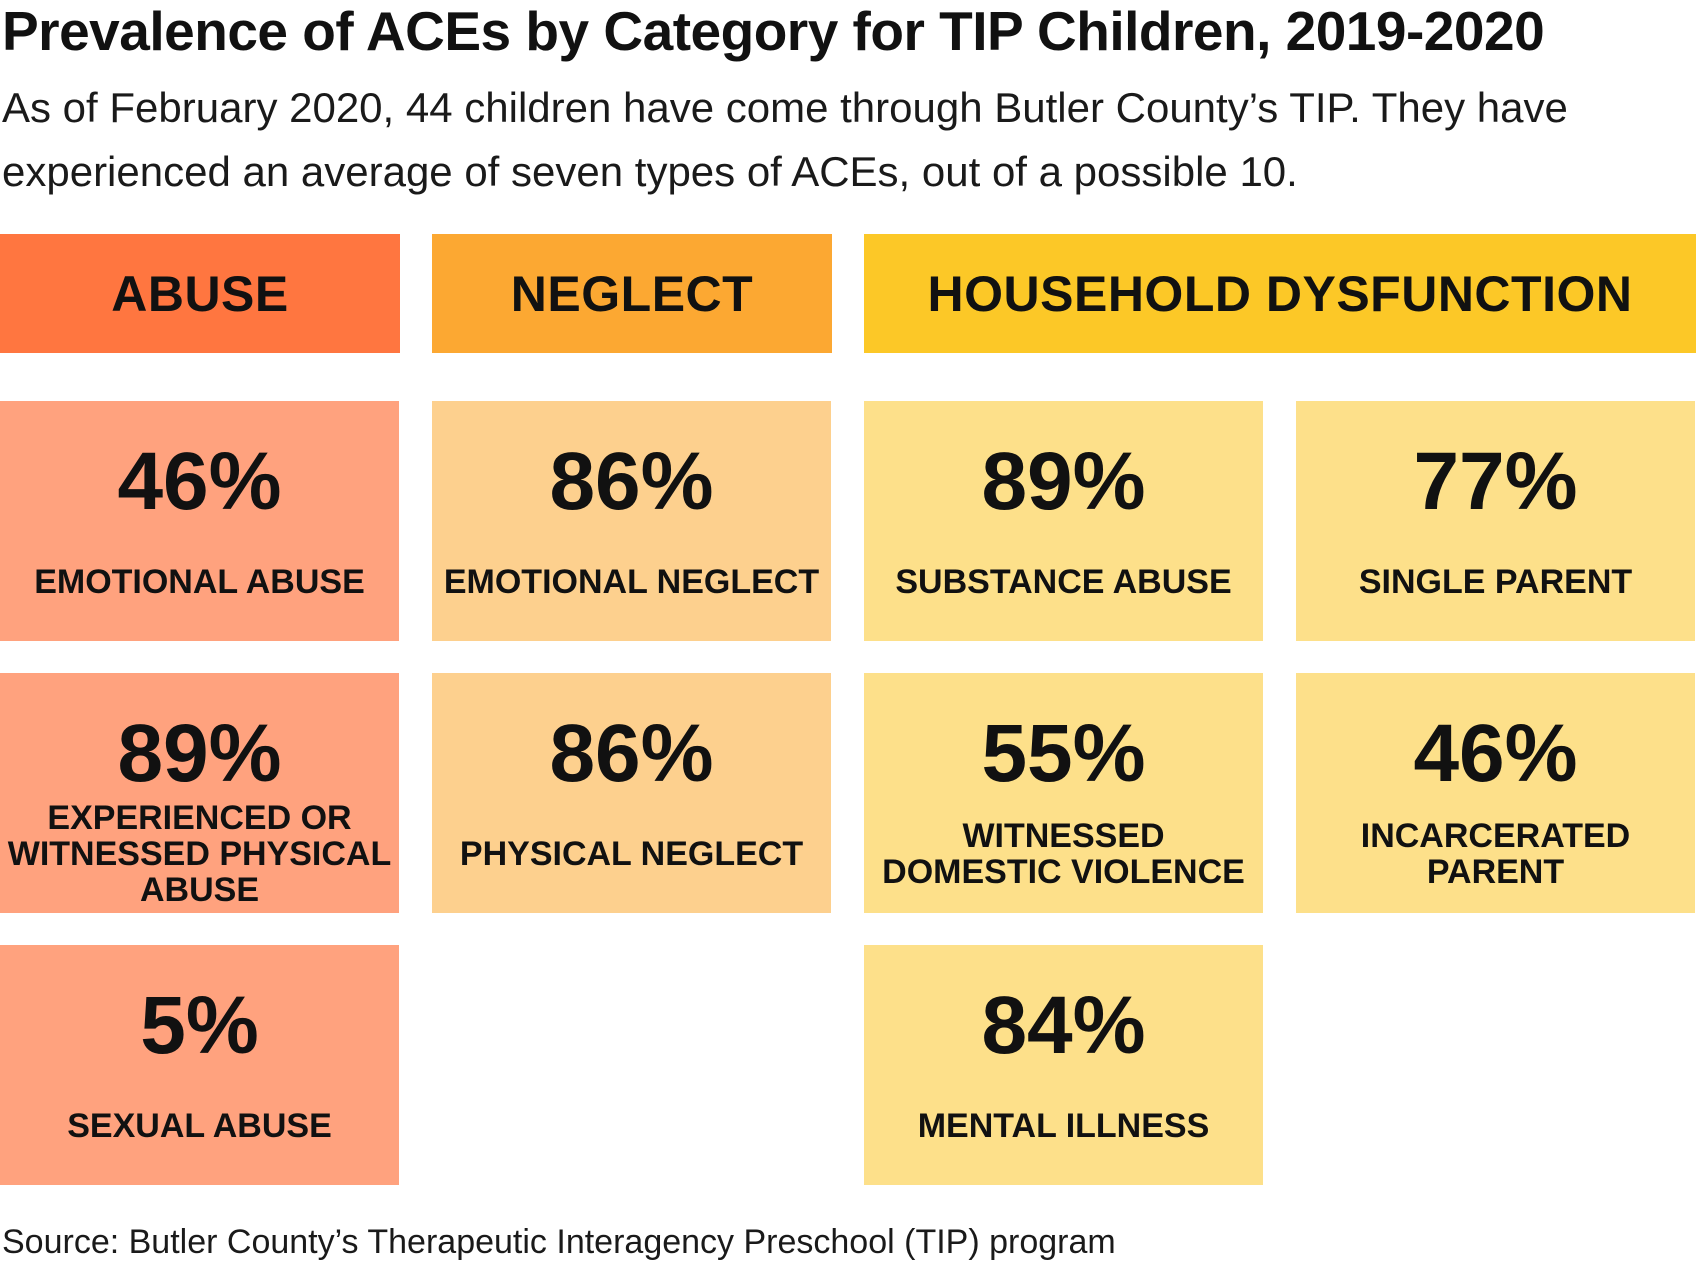 Image resolution: width=1696 pixels, height=1266 pixels. What do you see at coordinates (1063, 753) in the screenshot?
I see `ace-percentage: 55%` at bounding box center [1063, 753].